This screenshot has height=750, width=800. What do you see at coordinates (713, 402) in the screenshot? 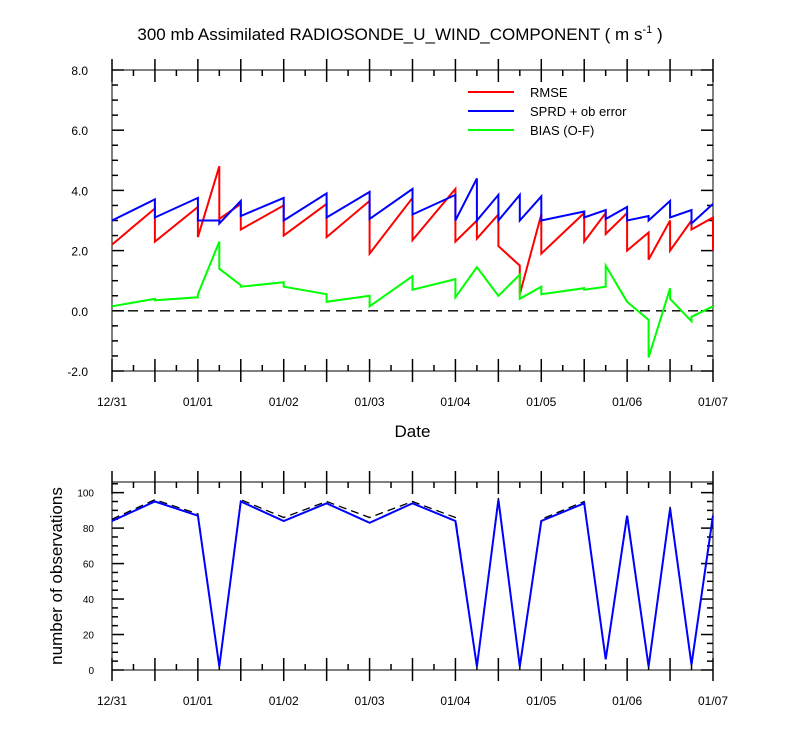
I see `top-x-tick-label: 01/07` at bounding box center [713, 402].